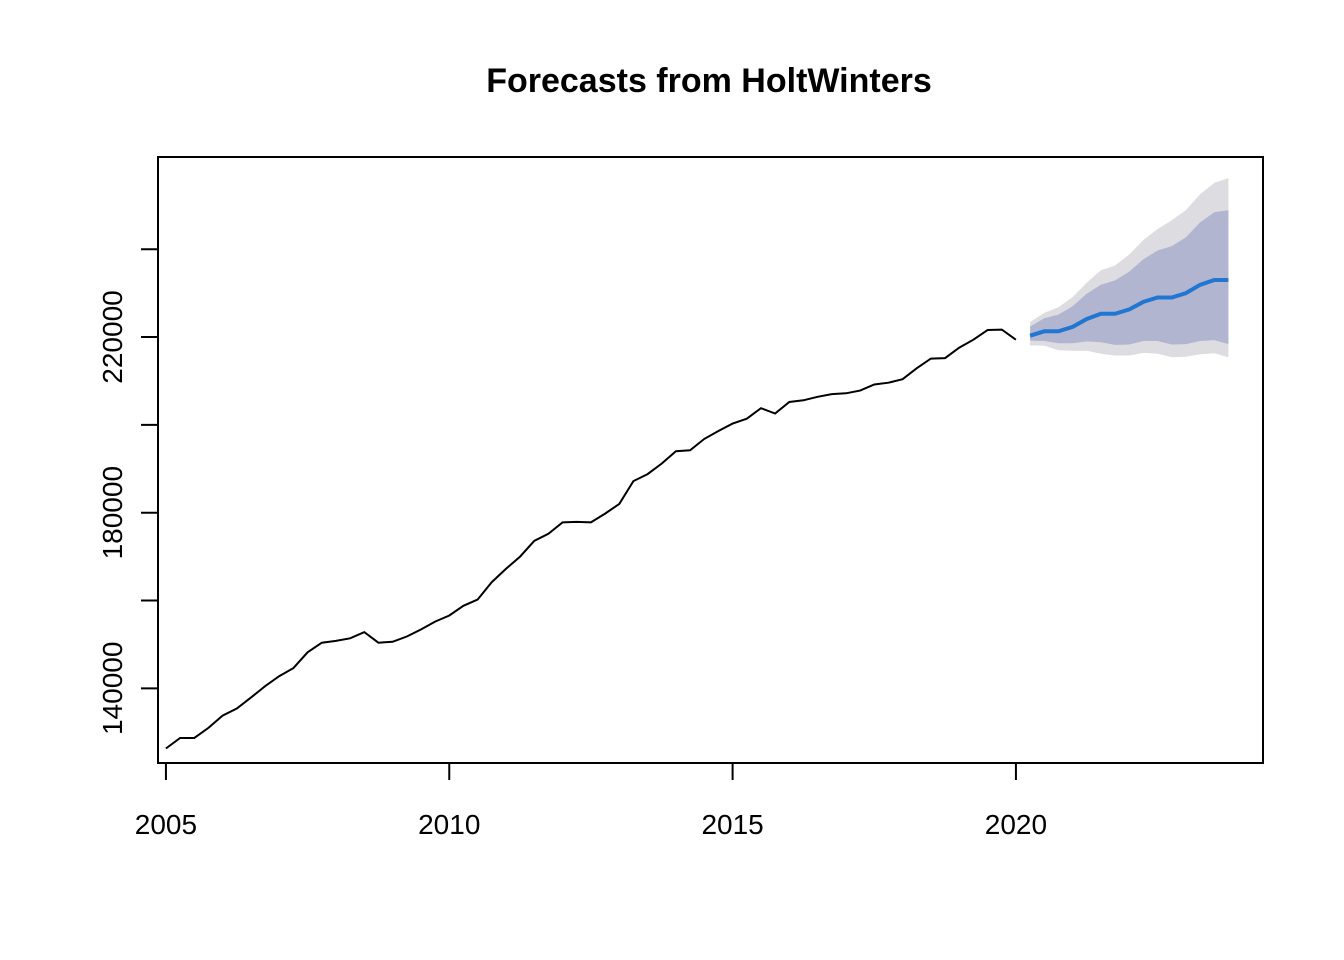 This screenshot has width=1344, height=960. Describe the element at coordinates (591, 801) in the screenshot. I see `x-axis: 2005 2010 2015 2020` at that location.